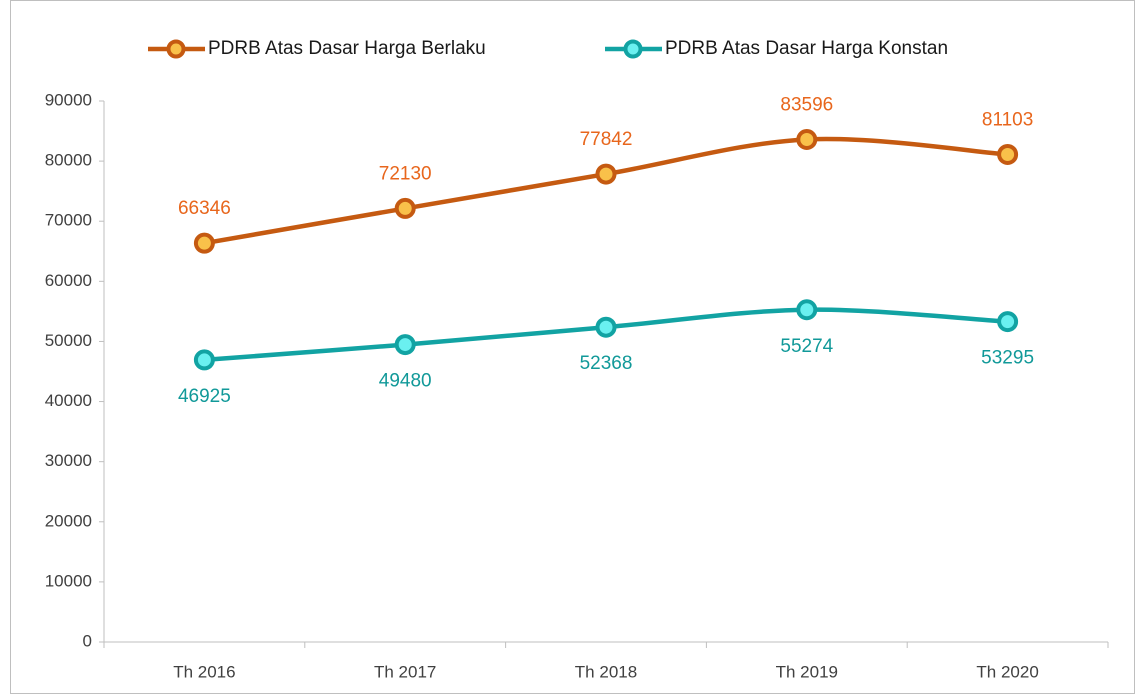  Describe the element at coordinates (68, 520) in the screenshot. I see `y-tick-label: 20000` at that location.